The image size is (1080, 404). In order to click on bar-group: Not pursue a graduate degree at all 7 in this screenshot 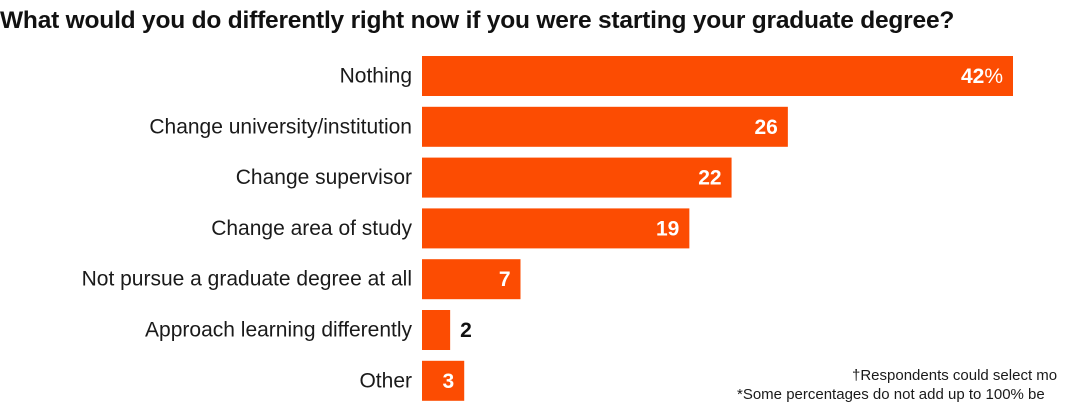, I will do `click(301, 279)`.